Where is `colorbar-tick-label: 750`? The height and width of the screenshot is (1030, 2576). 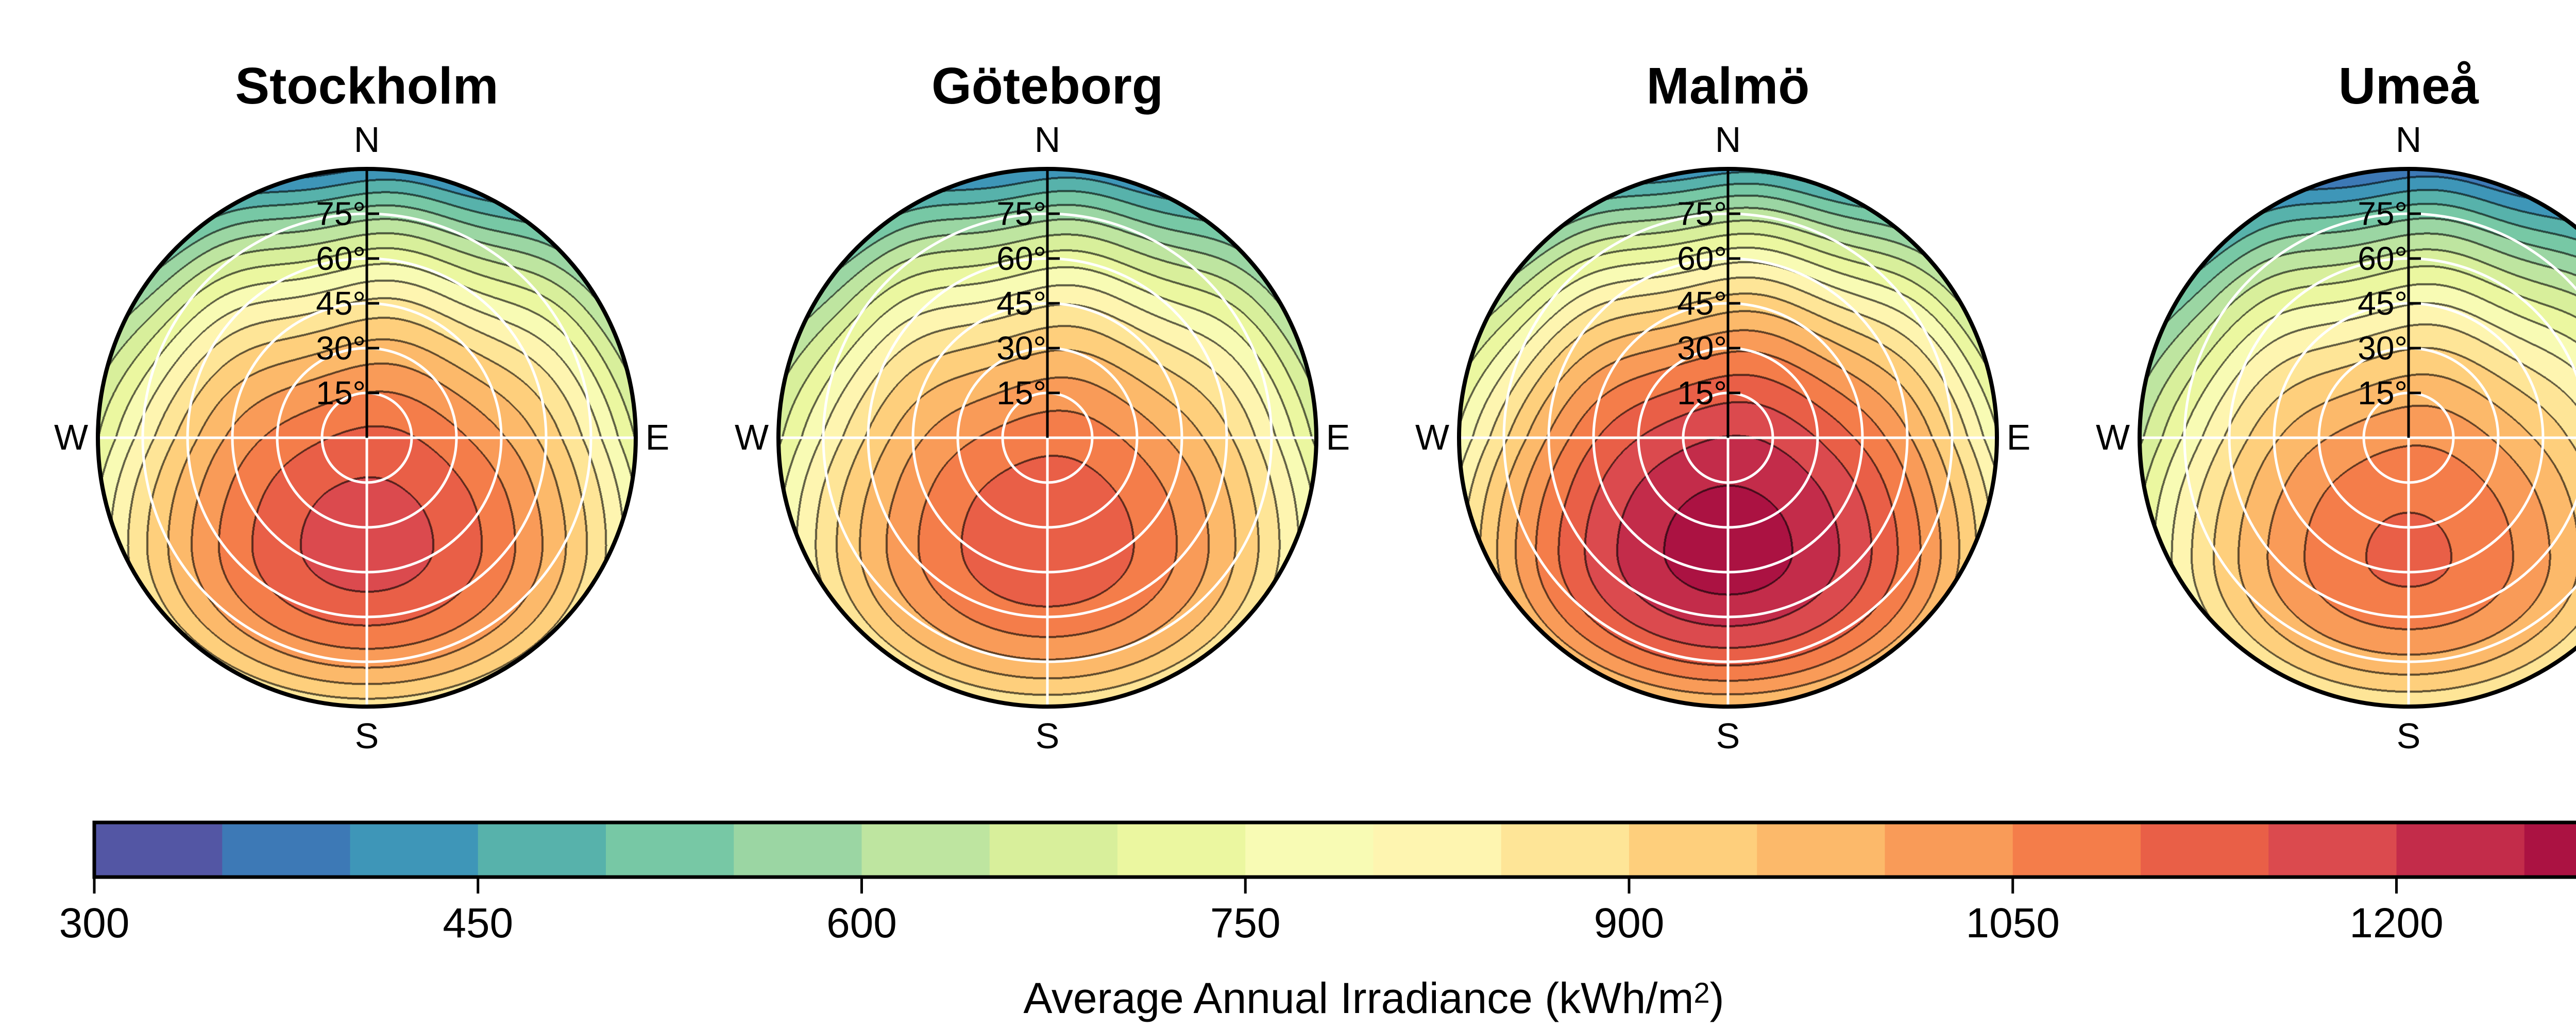
colorbar-tick-label: 750 is located at coordinates (1245, 923).